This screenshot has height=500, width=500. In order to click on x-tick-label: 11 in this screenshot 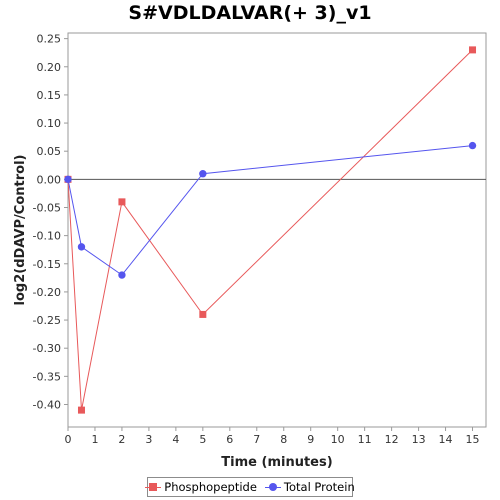, I will do `click(365, 439)`.